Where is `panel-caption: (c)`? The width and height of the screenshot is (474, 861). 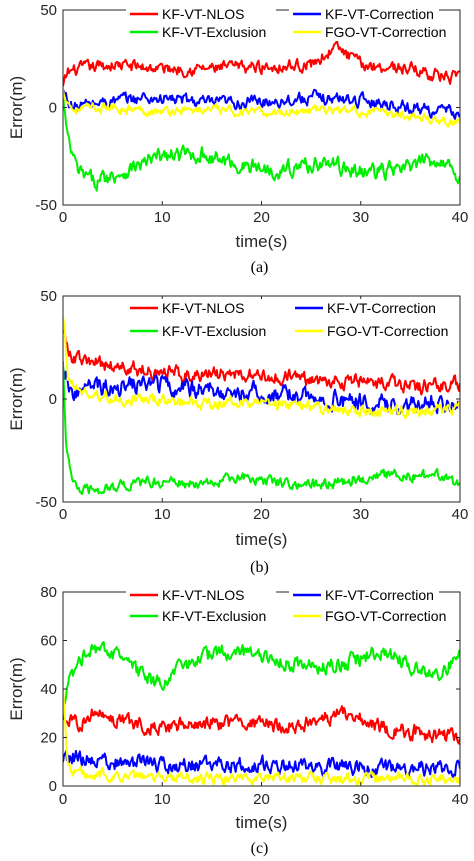 panel-caption: (c) is located at coordinates (260, 848).